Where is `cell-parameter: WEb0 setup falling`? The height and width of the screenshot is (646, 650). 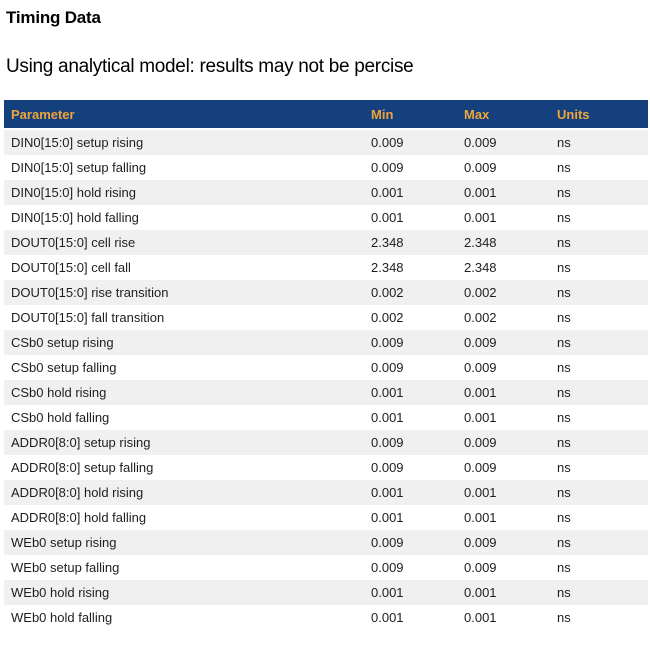
cell-parameter: WEb0 setup falling is located at coordinates (65, 567).